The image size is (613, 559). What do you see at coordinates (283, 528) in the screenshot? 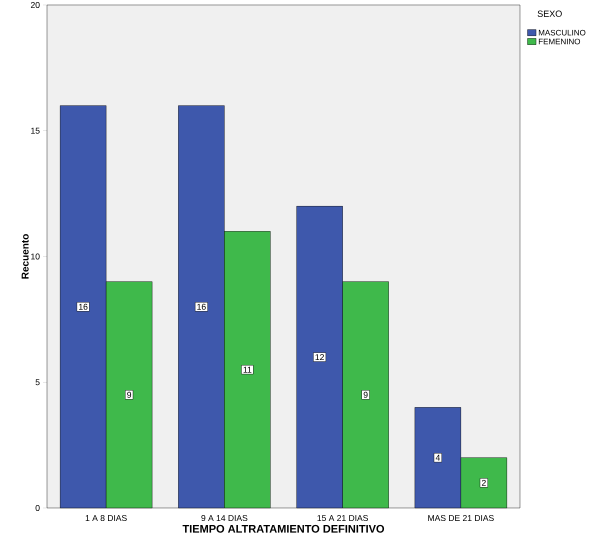
I see `x-axis-title: TIEMPO ALTRATAMIENTO DEFINITIVO` at bounding box center [283, 528].